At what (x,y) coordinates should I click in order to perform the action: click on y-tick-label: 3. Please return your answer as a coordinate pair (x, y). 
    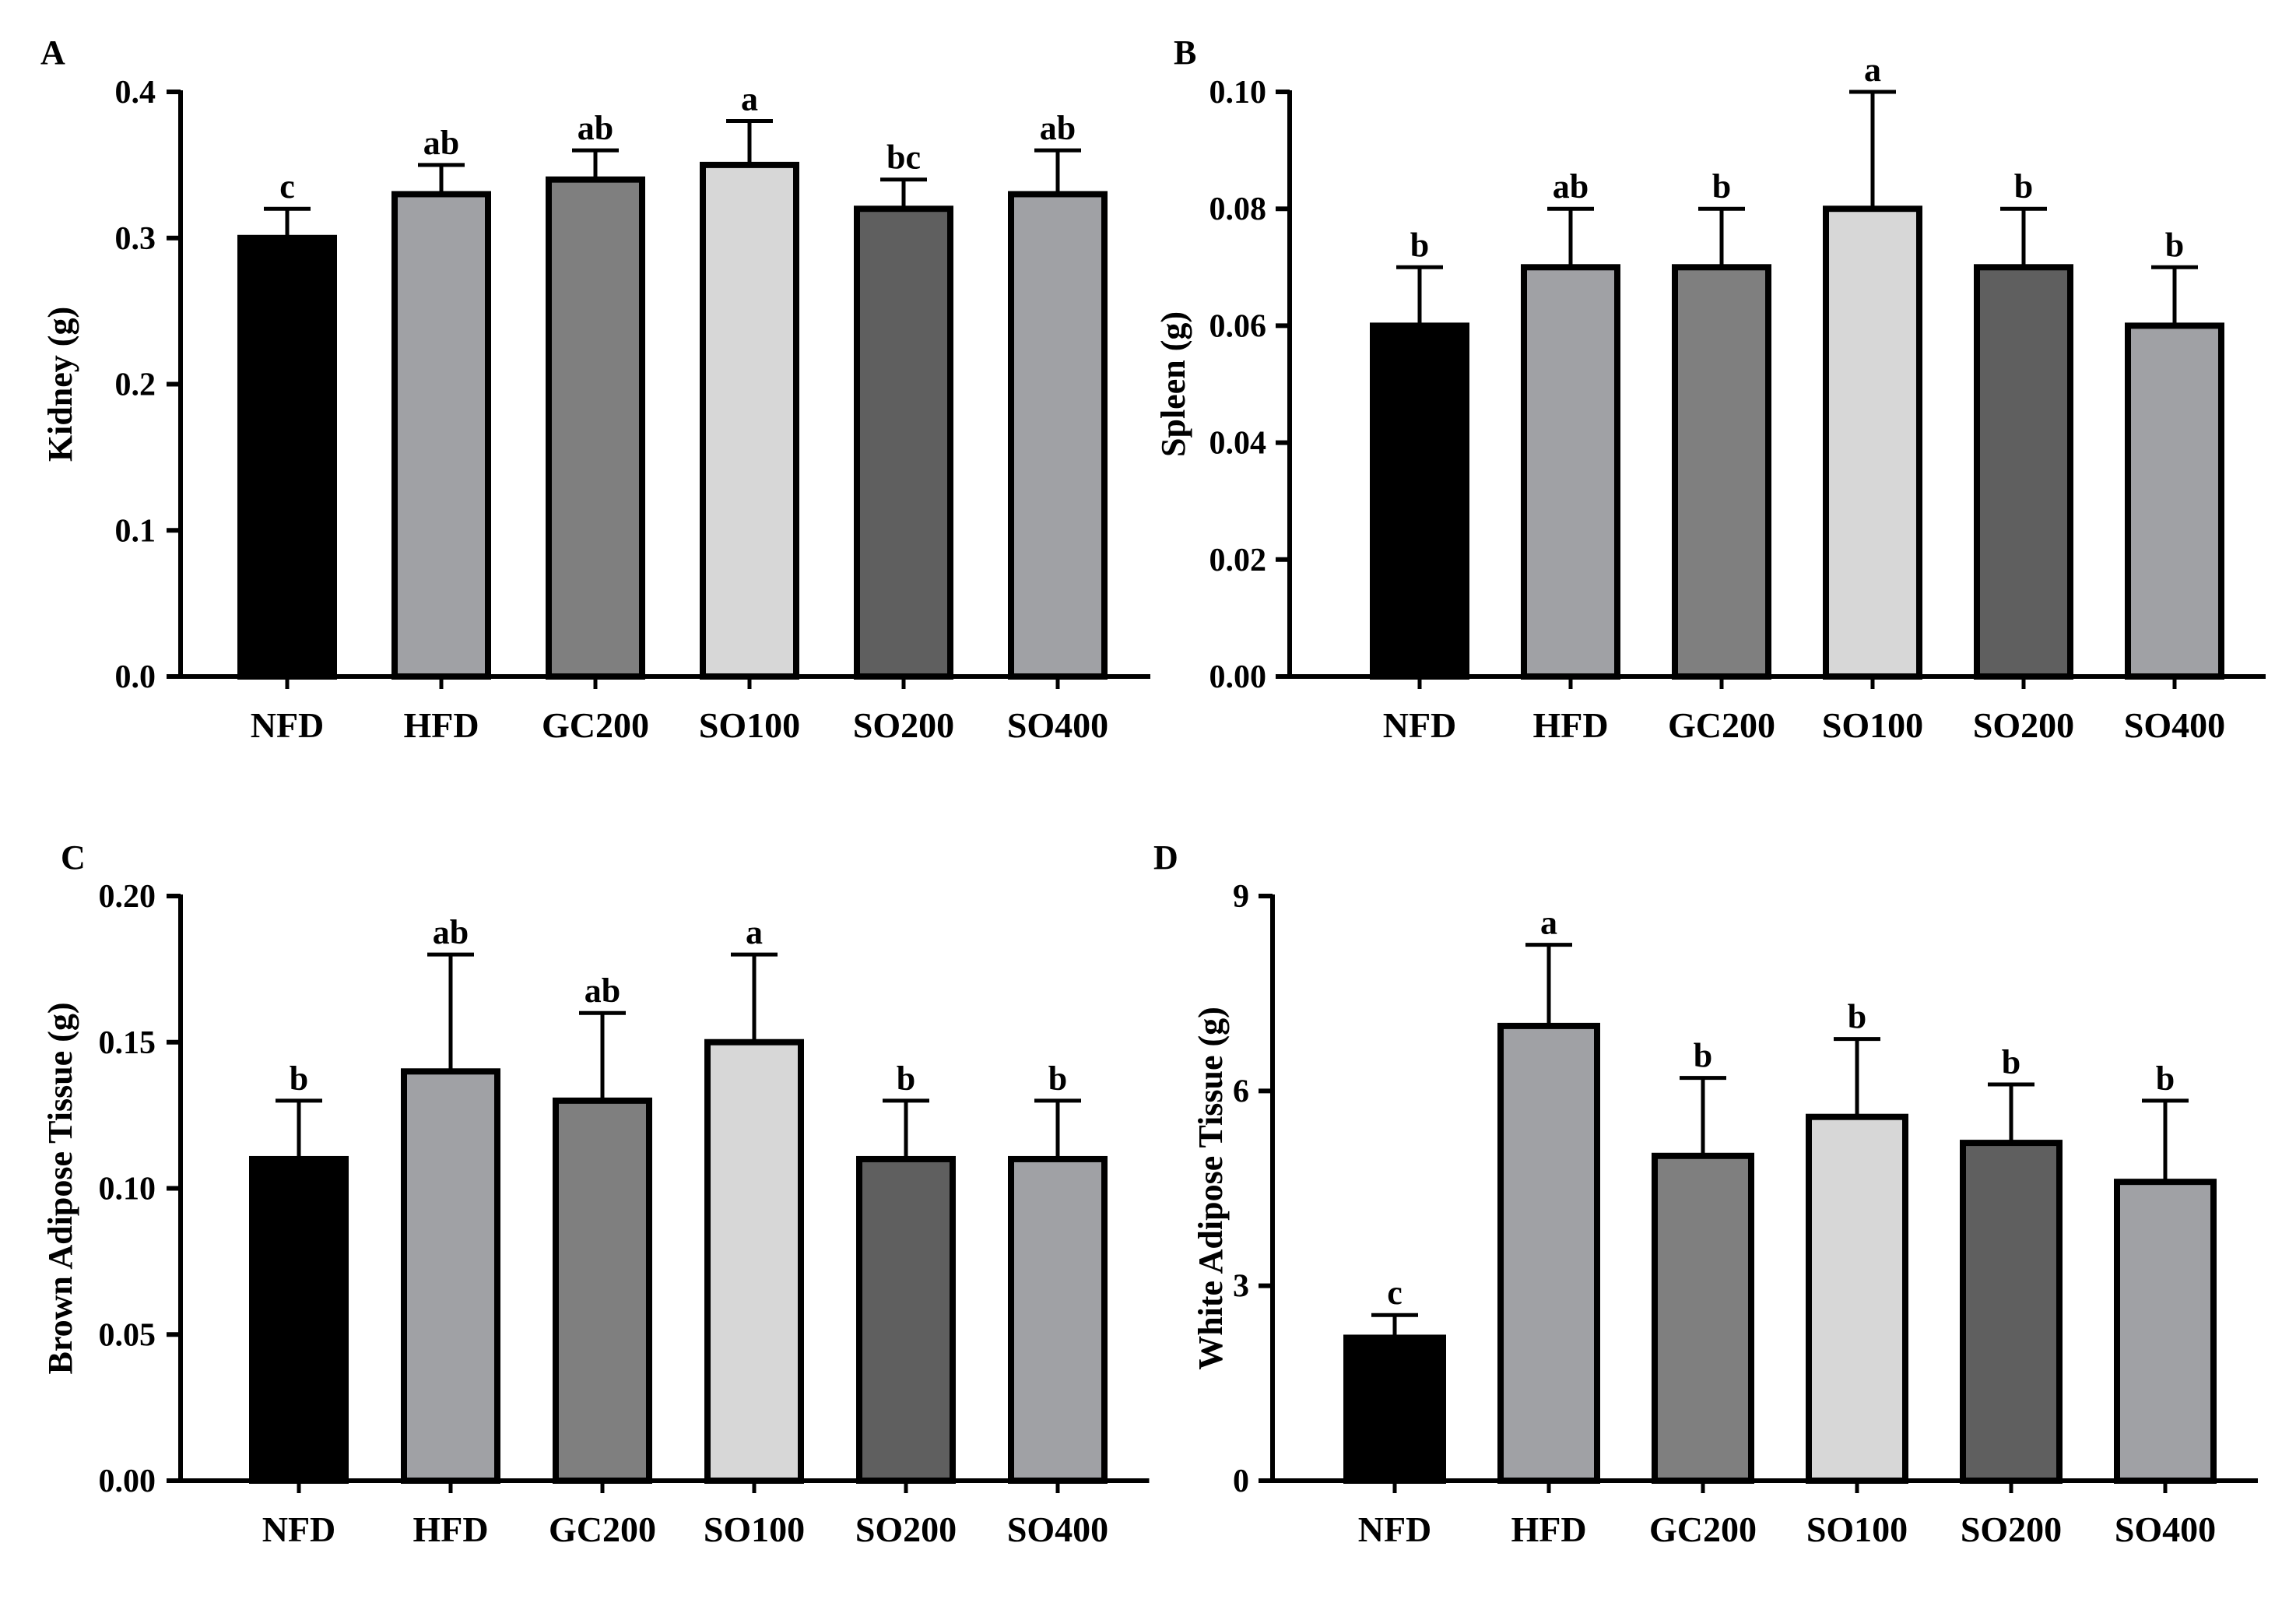
    Looking at the image, I should click on (1241, 1287).